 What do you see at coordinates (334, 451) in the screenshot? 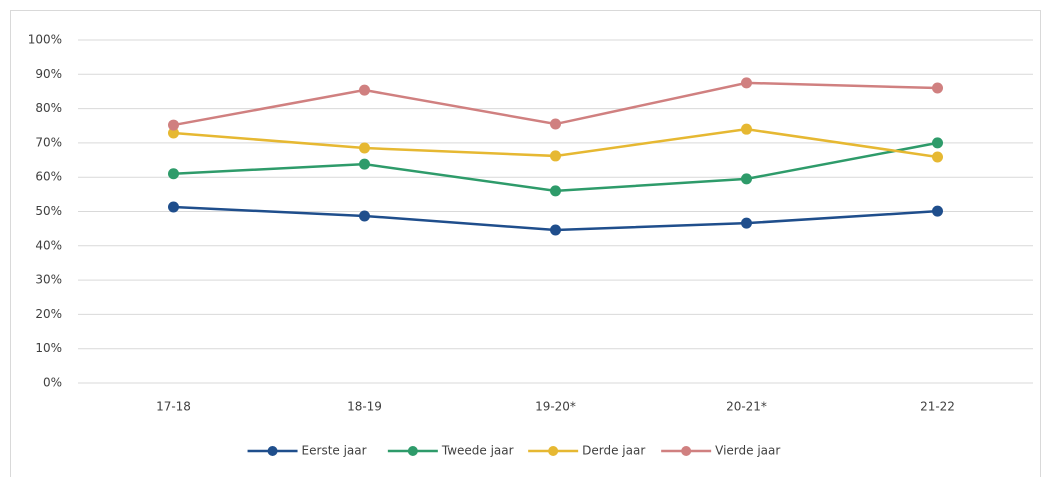
I see `legend-label: Eerste jaar` at bounding box center [334, 451].